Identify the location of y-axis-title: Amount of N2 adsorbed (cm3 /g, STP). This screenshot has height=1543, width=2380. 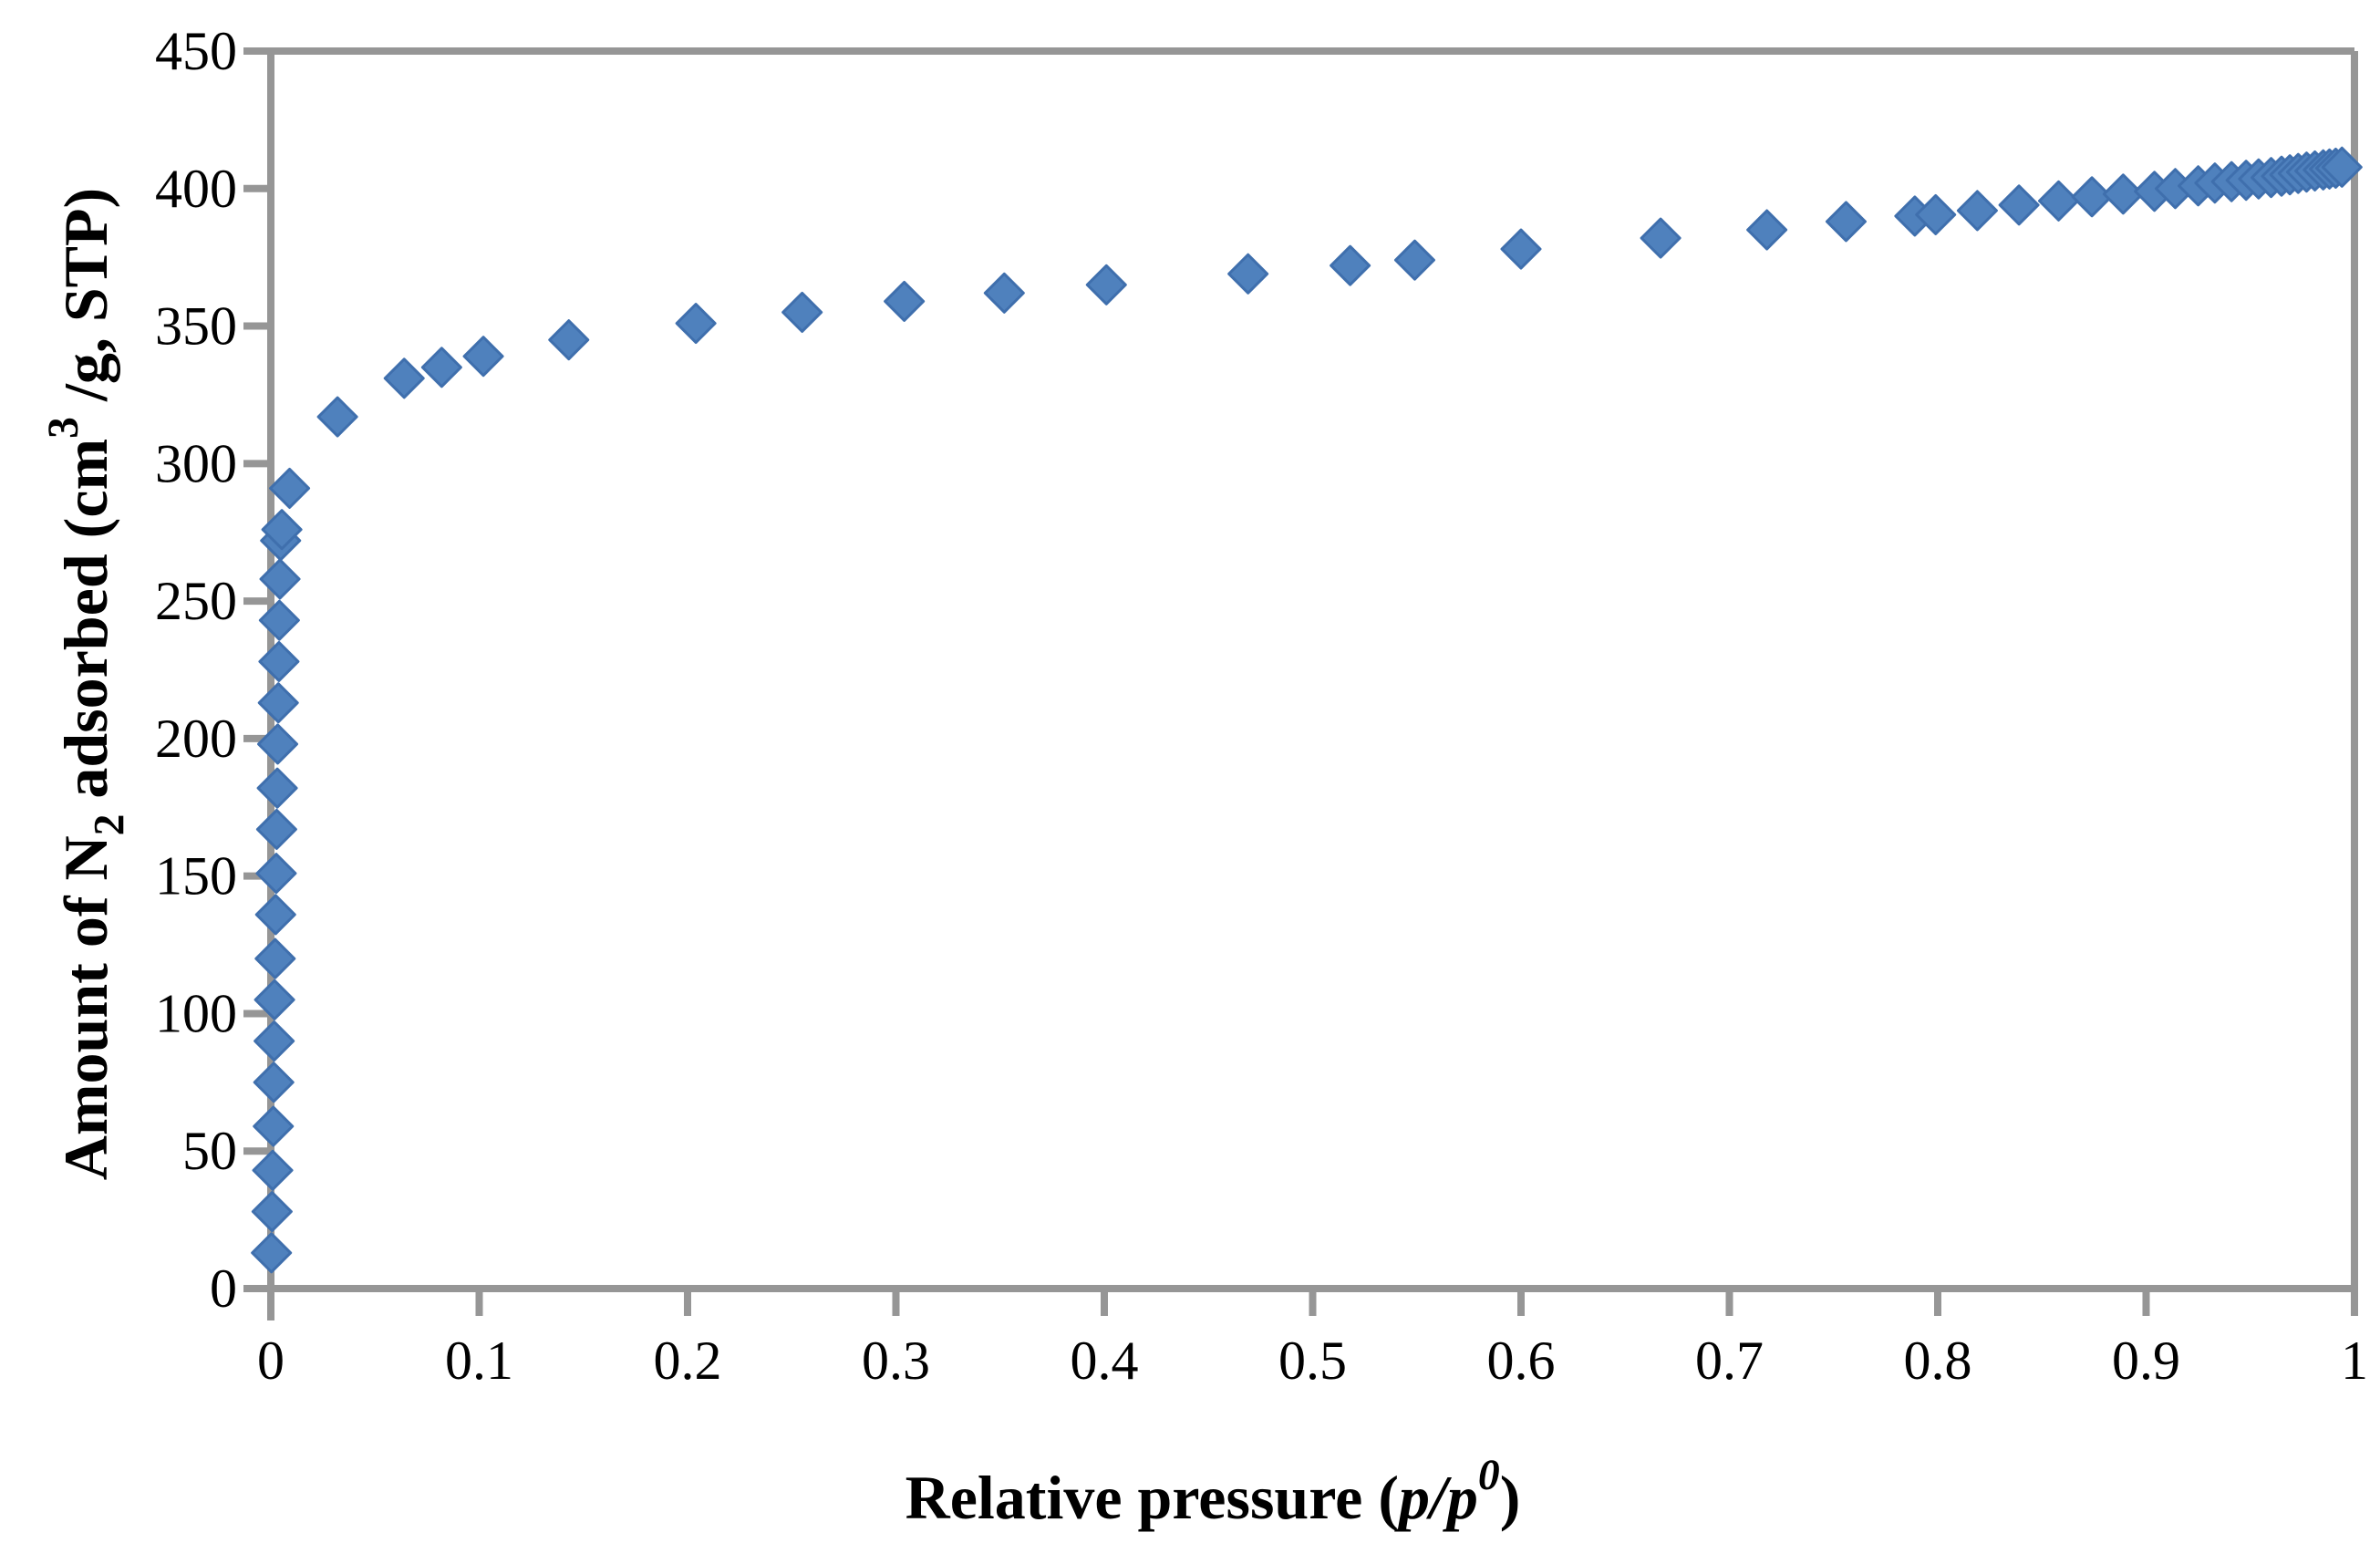
(80, 684).